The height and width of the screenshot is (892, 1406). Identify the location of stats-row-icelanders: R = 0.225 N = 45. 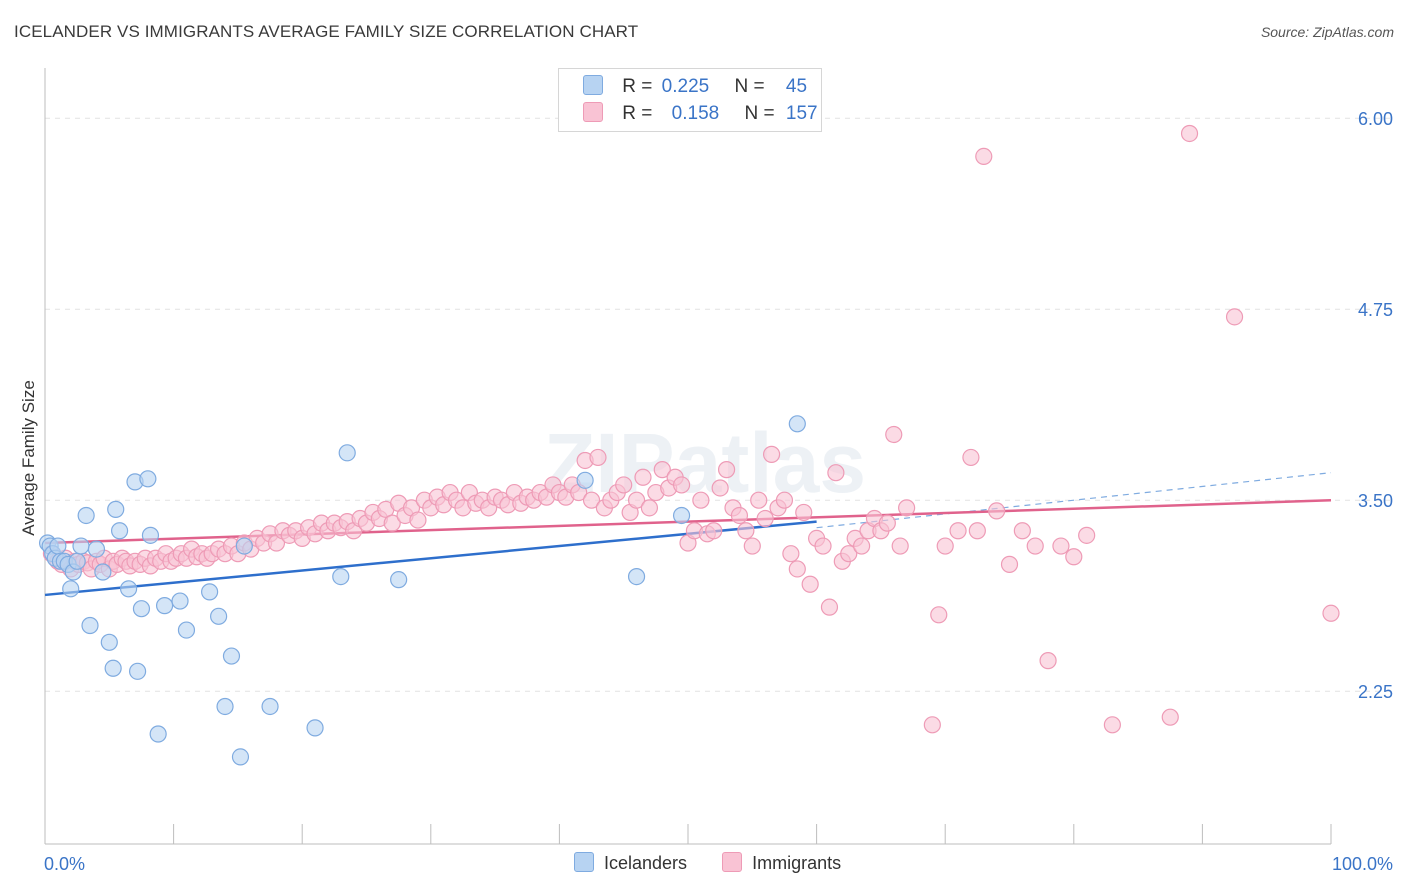
(695, 87).